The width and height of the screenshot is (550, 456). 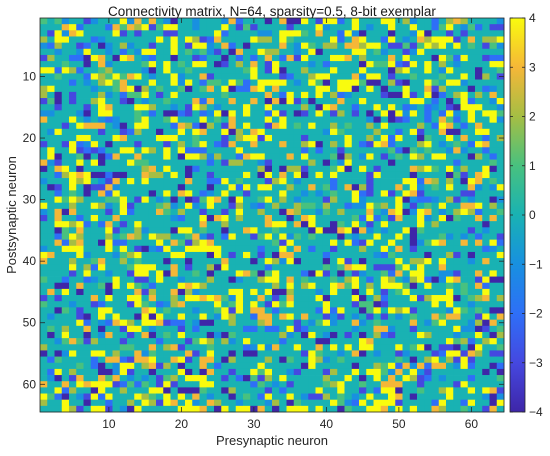 I want to click on x-tick-label: 20, so click(x=182, y=424).